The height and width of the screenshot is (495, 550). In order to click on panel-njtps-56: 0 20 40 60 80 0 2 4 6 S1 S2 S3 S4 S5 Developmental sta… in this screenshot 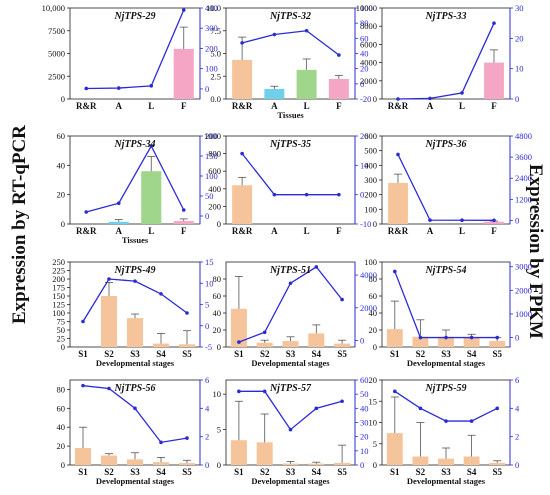, I will do `click(134, 430)`.